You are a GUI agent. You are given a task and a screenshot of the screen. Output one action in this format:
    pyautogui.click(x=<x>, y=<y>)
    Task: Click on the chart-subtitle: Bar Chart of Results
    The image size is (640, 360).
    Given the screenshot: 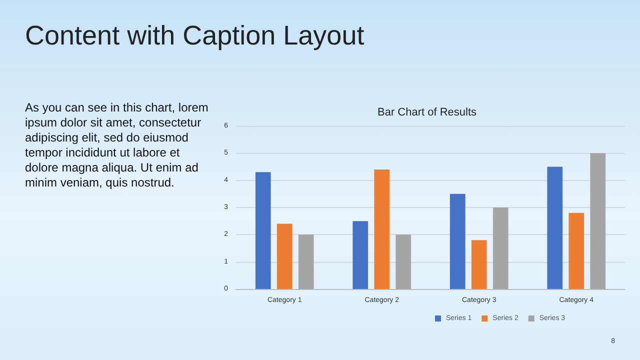 What is the action you would take?
    pyautogui.click(x=427, y=112)
    